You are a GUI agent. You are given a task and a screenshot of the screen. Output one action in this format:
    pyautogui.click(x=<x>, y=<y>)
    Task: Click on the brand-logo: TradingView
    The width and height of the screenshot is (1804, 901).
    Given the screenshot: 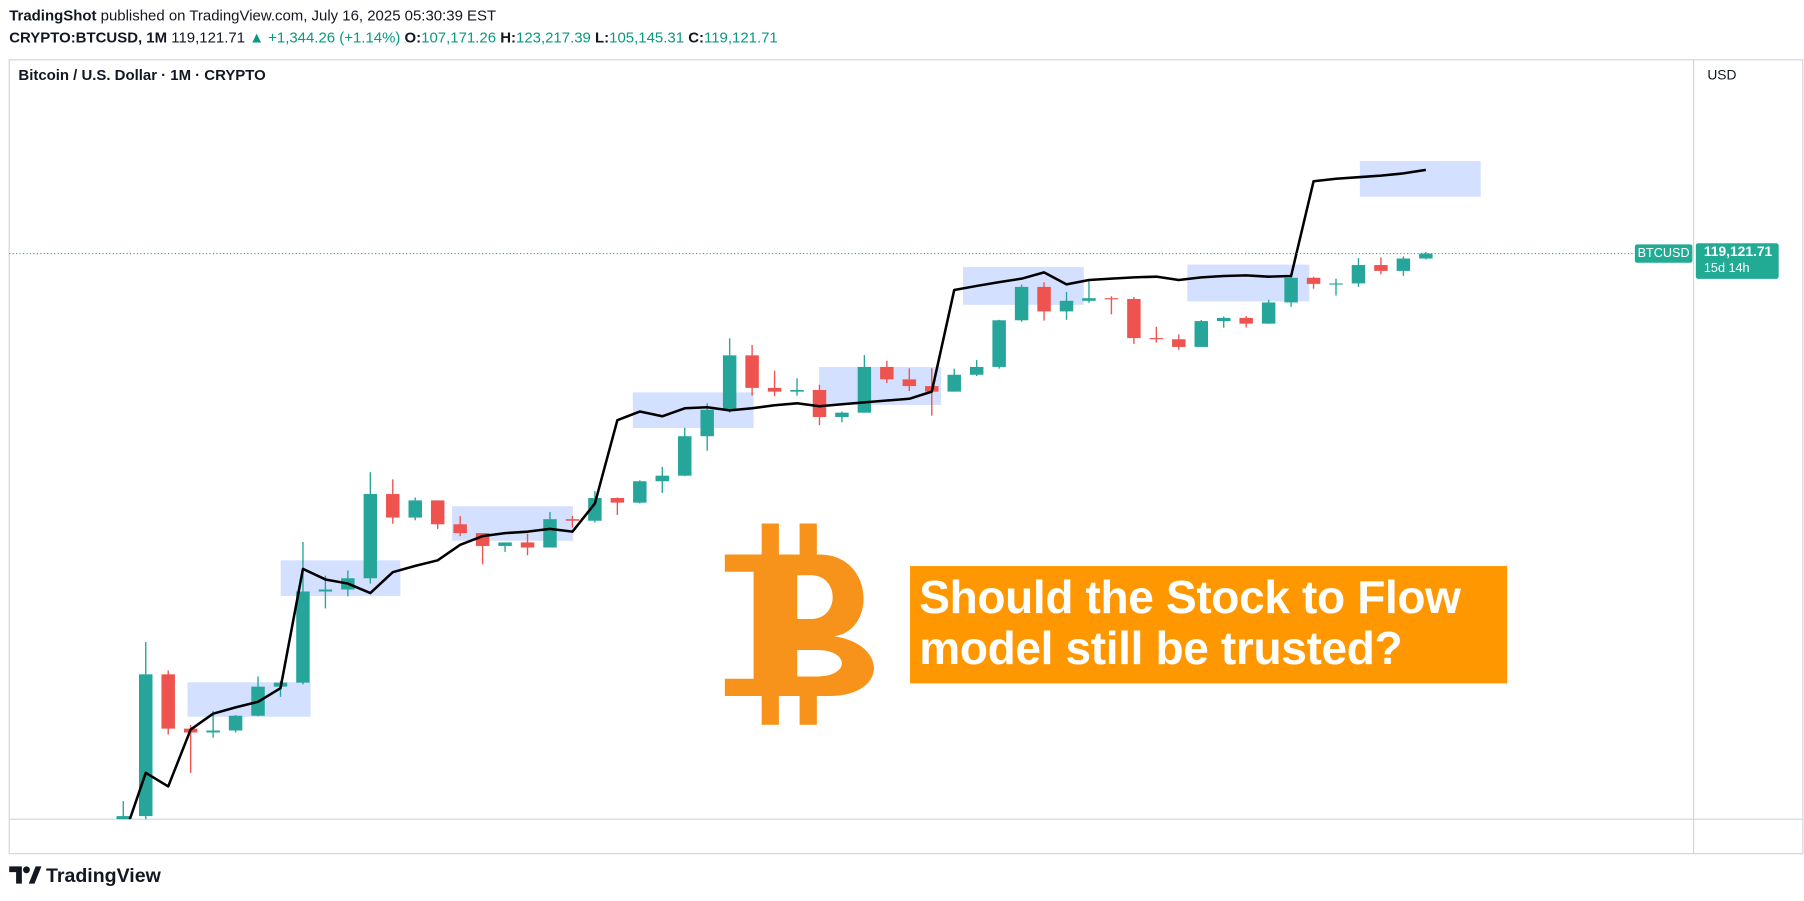 What is the action you would take?
    pyautogui.click(x=85, y=876)
    